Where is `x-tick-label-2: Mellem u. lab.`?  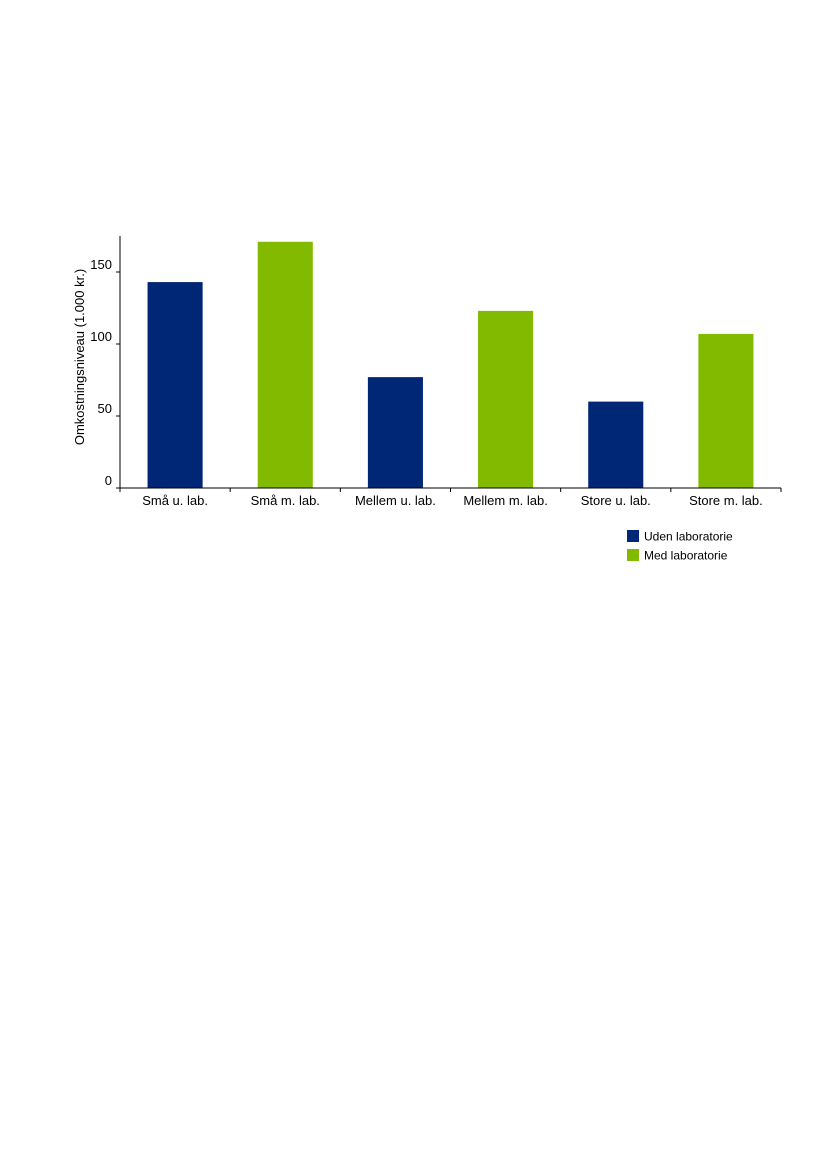 x-tick-label-2: Mellem u. lab. is located at coordinates (395, 500).